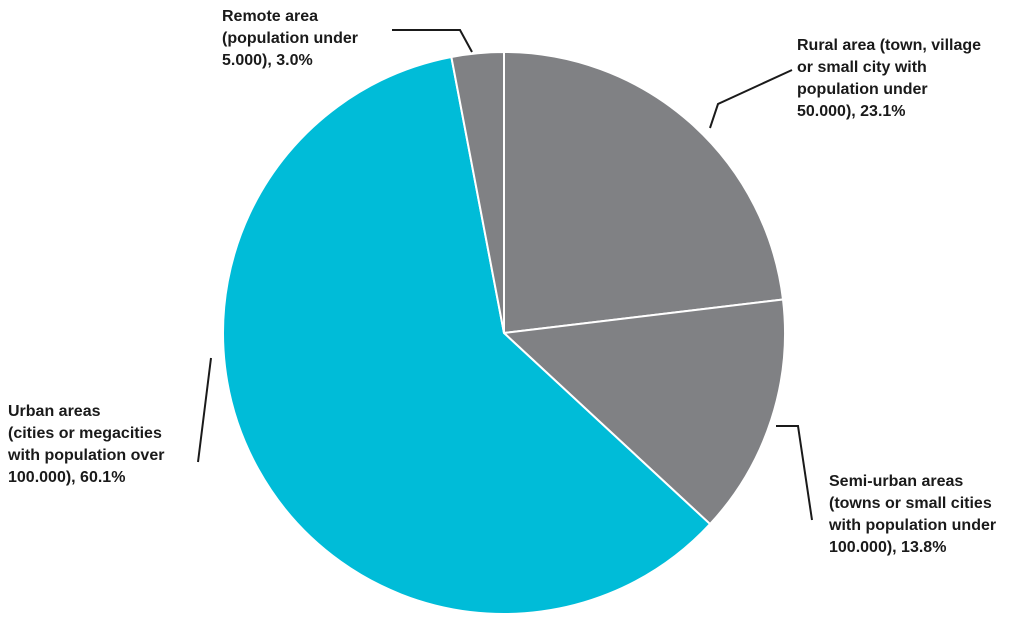 The image size is (1033, 618). I want to click on slice-label-line: Remote area, so click(270, 16).